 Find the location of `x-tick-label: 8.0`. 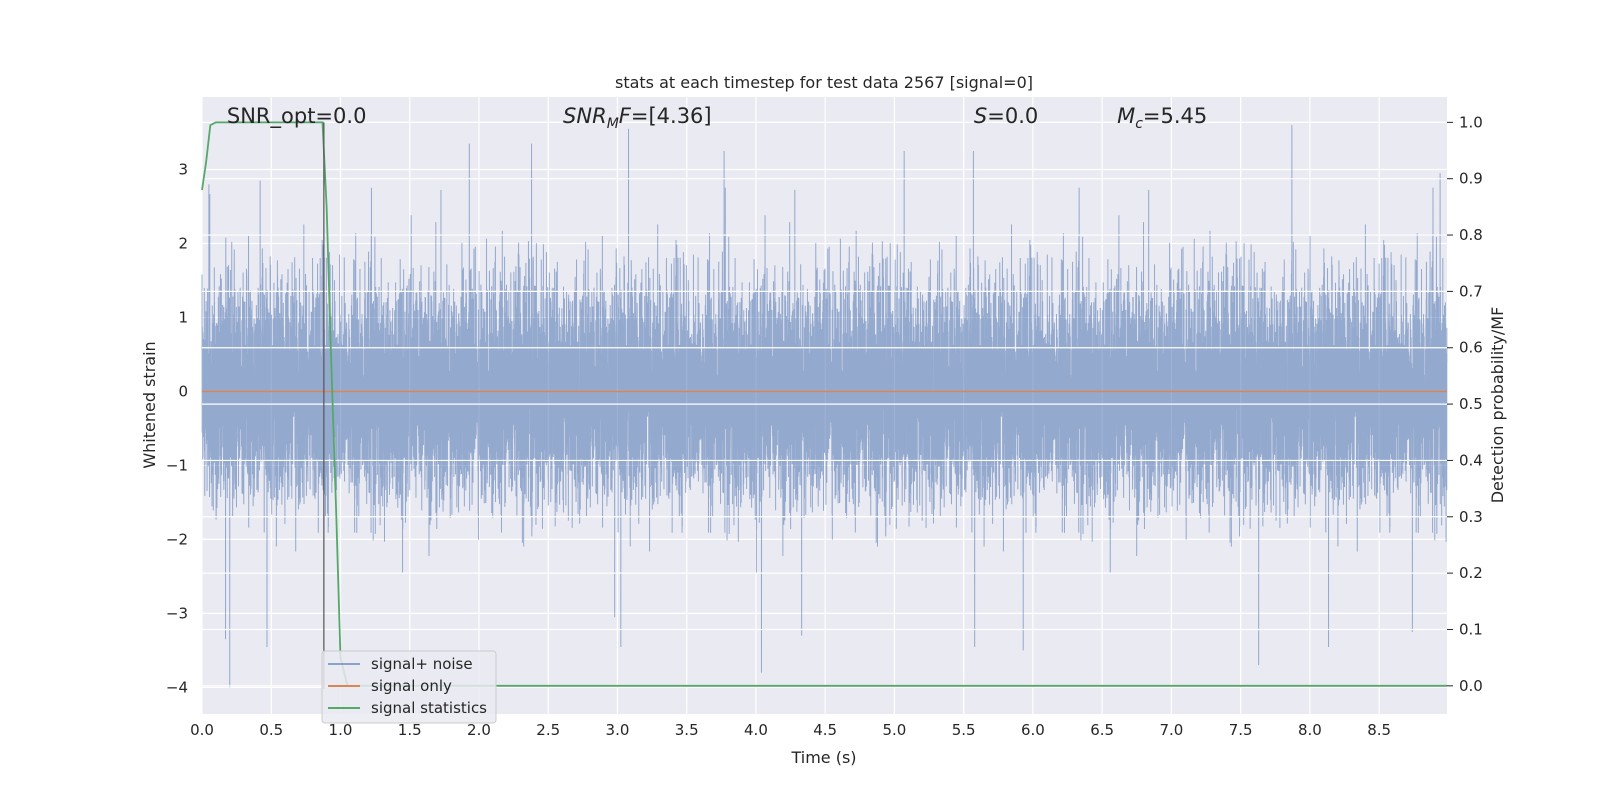

x-tick-label: 8.0 is located at coordinates (1310, 730).